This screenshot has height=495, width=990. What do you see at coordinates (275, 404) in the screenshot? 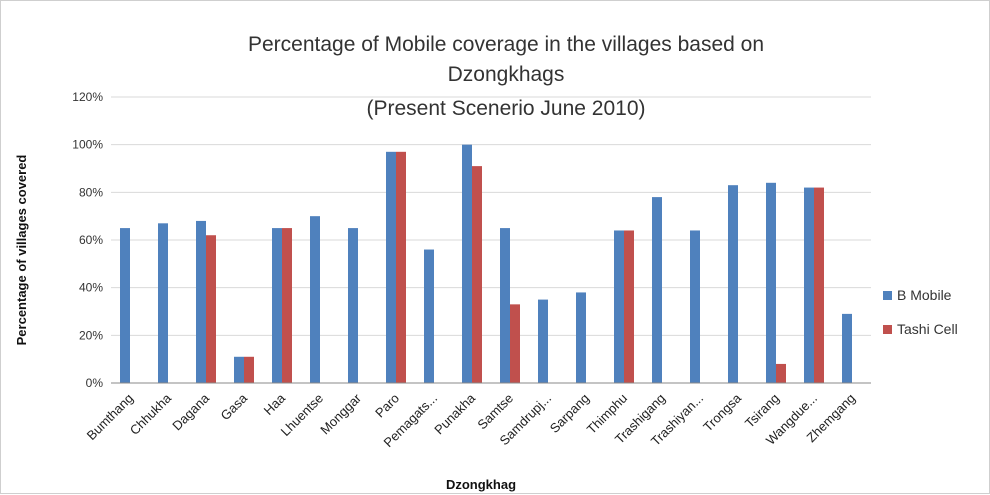
I see `x-category-label: Haa` at bounding box center [275, 404].